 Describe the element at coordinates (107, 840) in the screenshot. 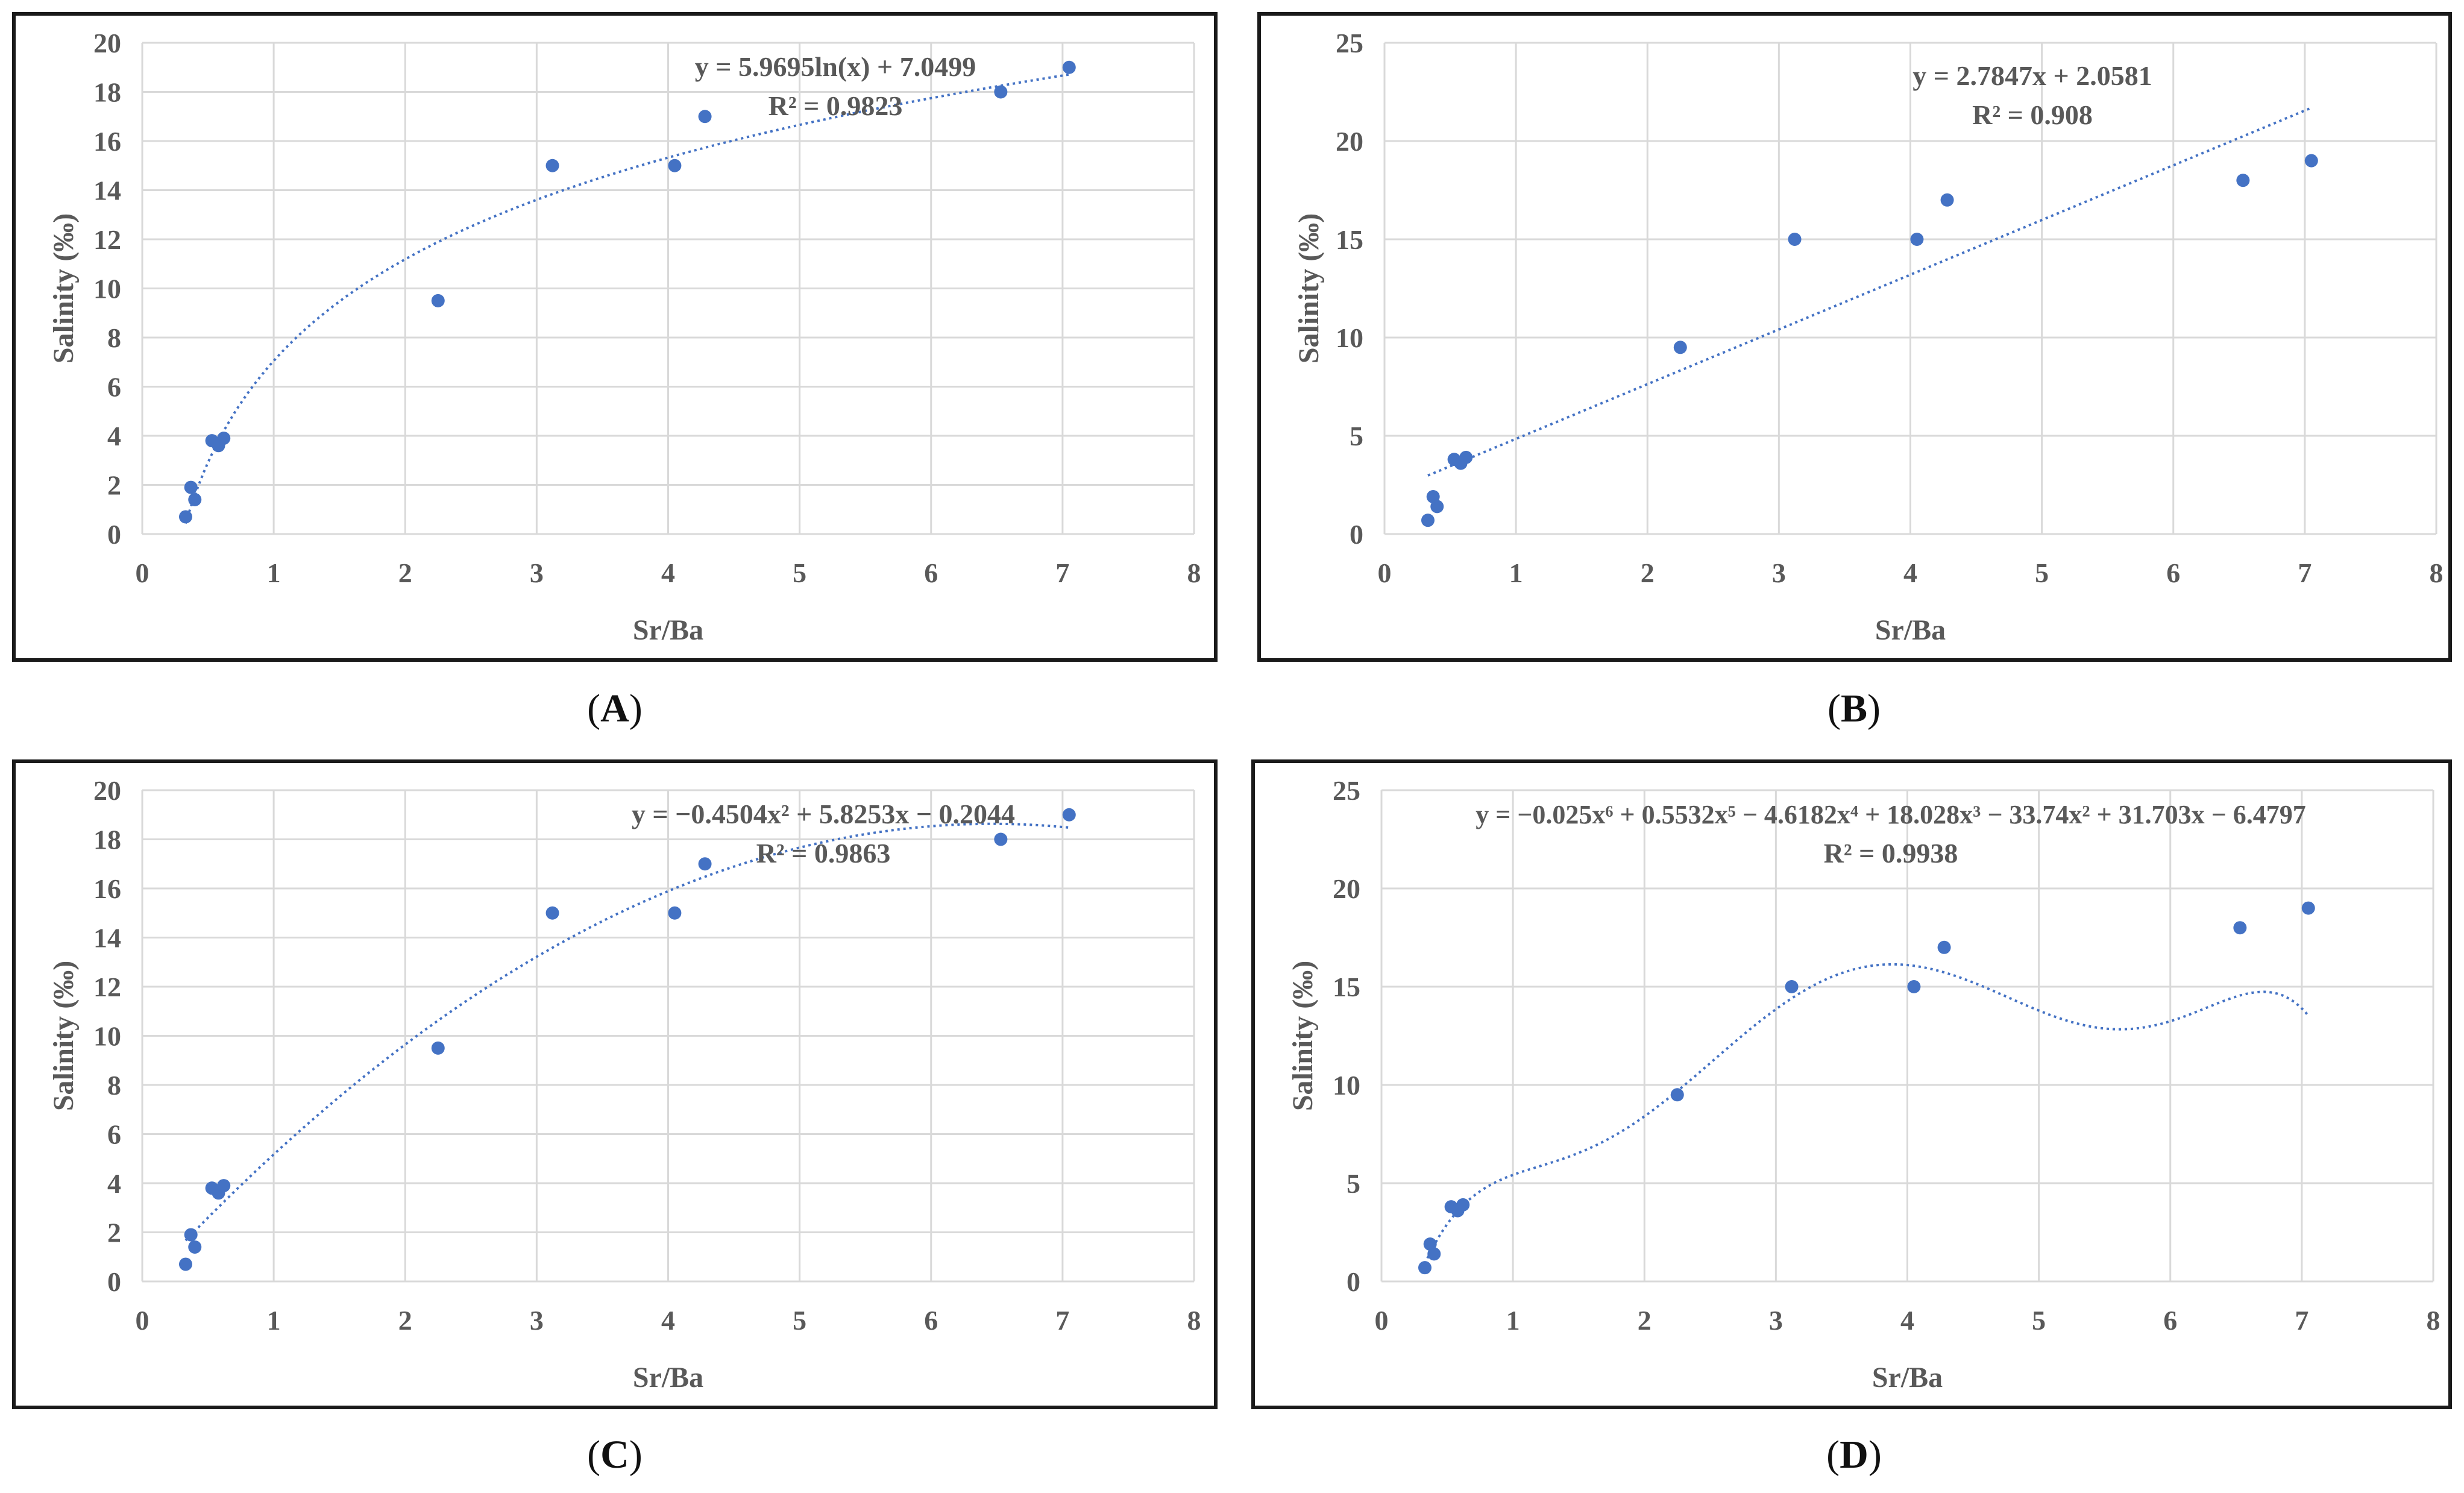

I see `chart-c-ytick-label: 18` at that location.